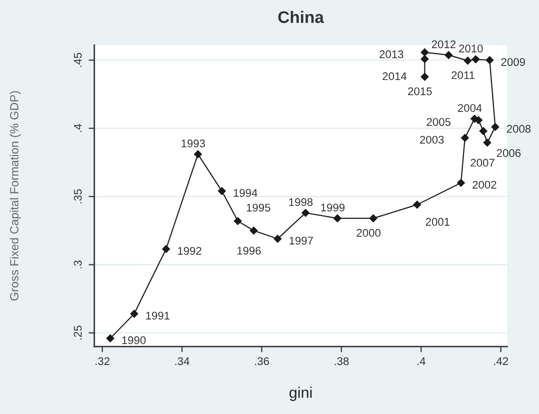 Image resolution: width=539 pixels, height=414 pixels. What do you see at coordinates (190, 250) in the screenshot?
I see `annotation: 1992` at bounding box center [190, 250].